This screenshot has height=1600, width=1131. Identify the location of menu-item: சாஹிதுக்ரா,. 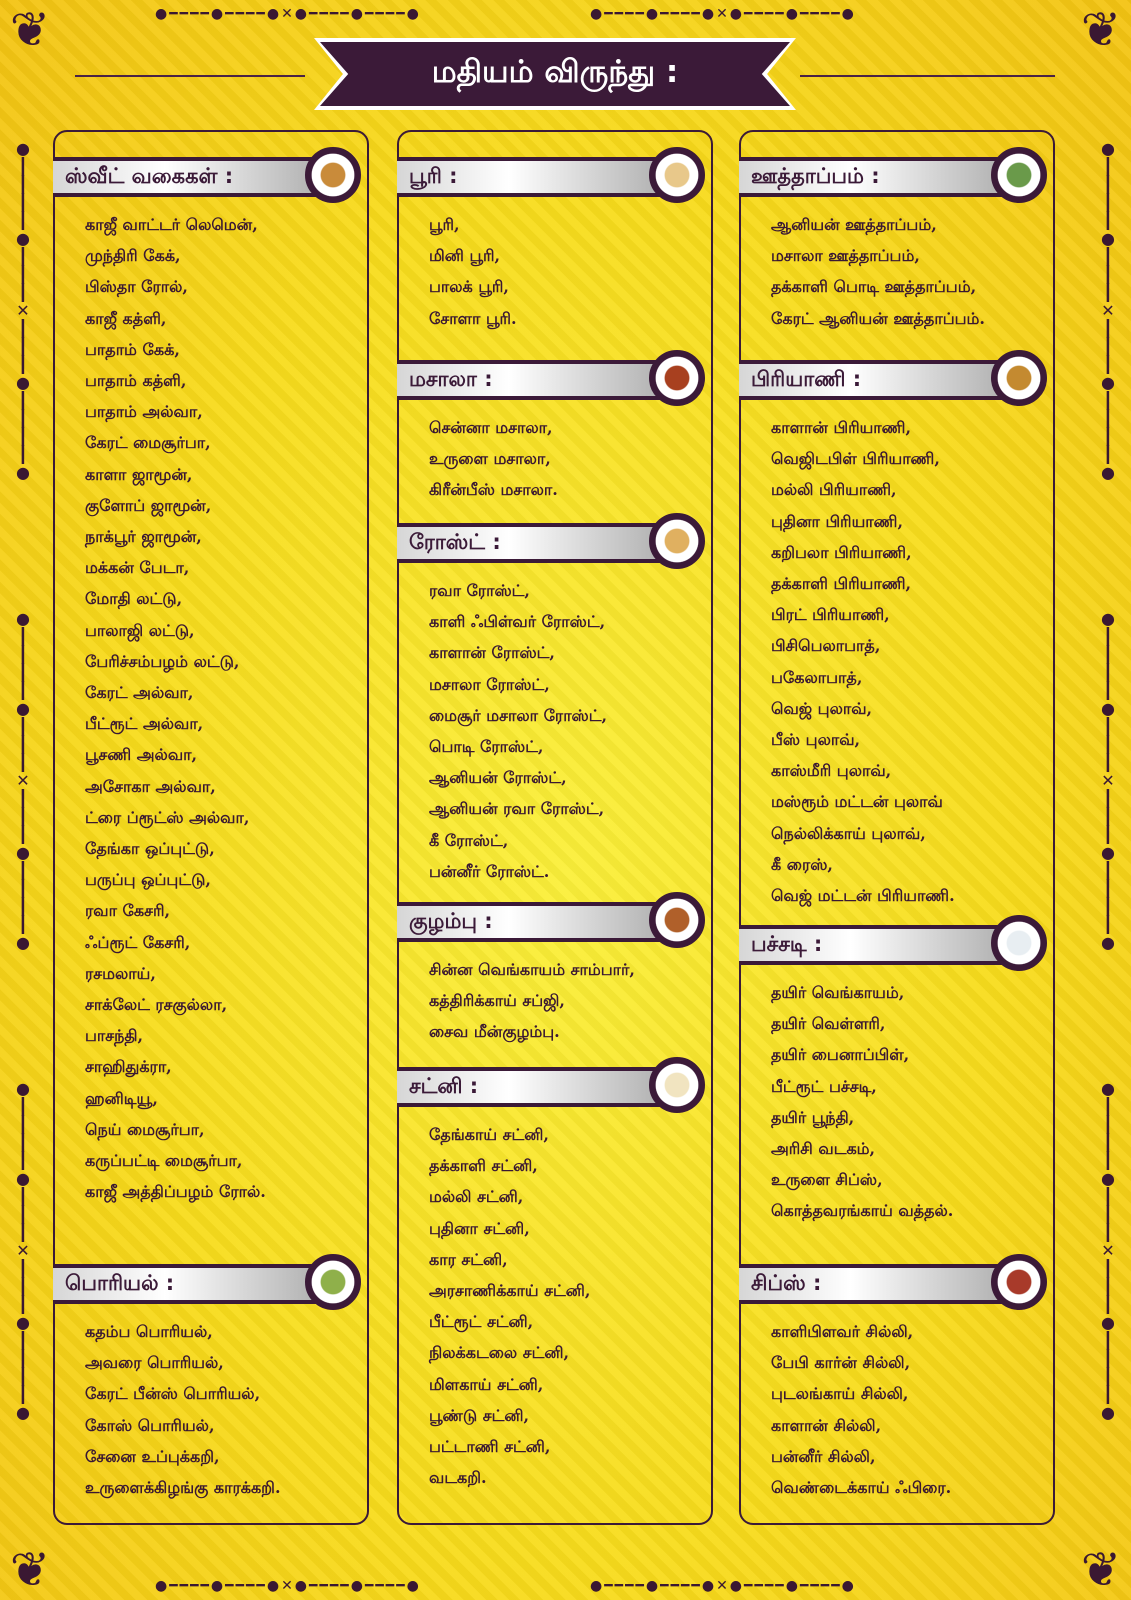
(128, 1067).